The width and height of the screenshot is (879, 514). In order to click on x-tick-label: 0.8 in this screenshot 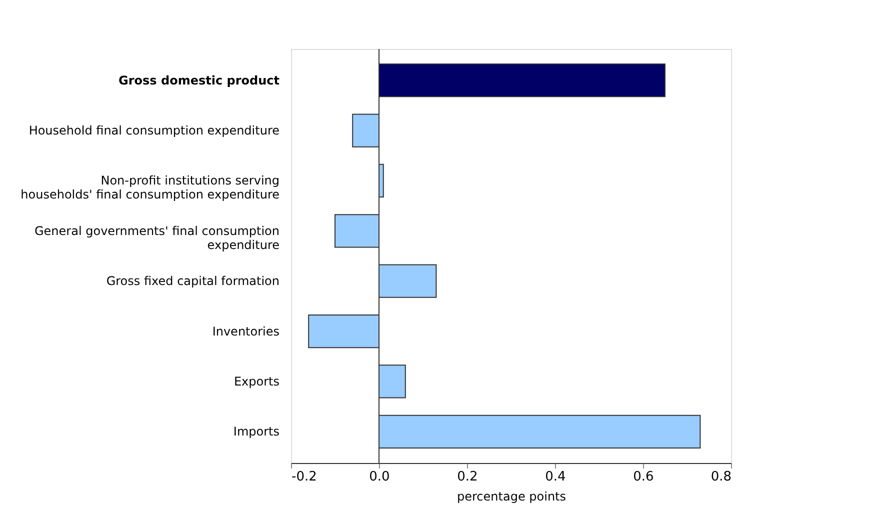, I will do `click(721, 477)`.